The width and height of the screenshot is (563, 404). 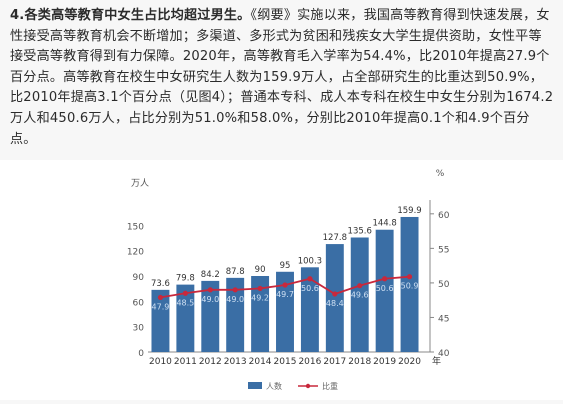 I want to click on y-left-tick-label: 150, so click(x=135, y=227).